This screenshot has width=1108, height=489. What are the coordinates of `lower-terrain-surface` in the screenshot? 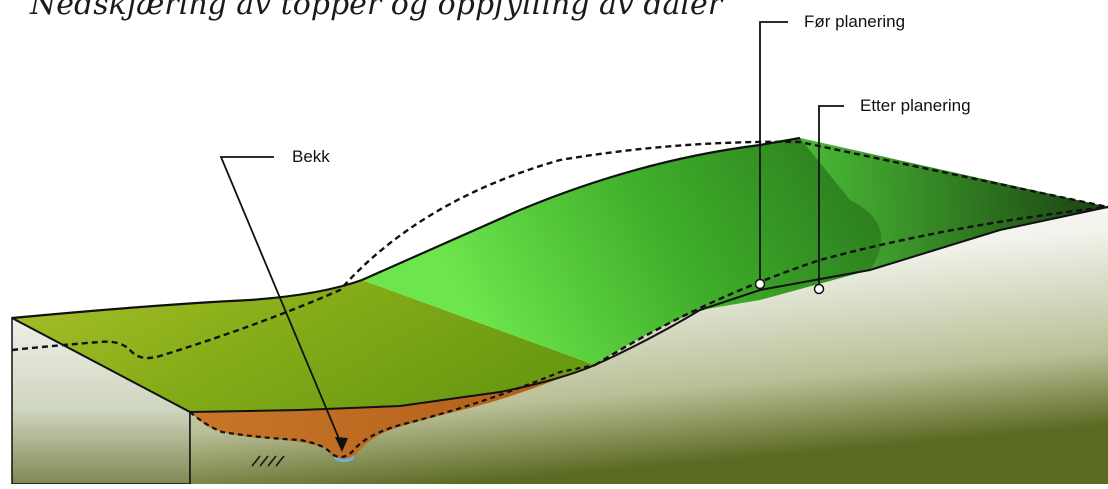 It's located at (303, 346).